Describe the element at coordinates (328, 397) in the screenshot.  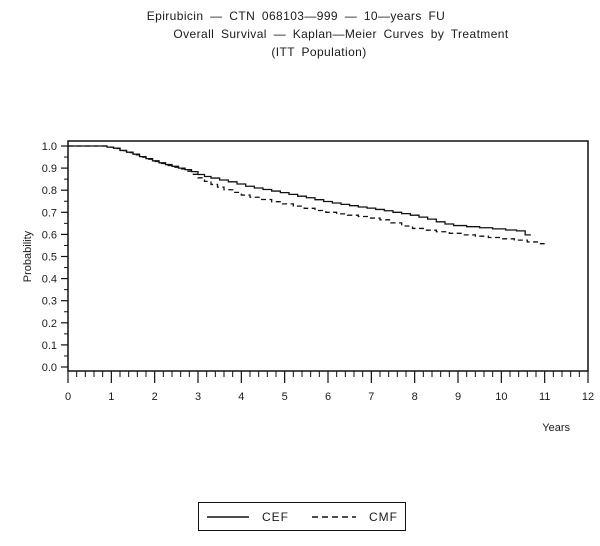
I see `svg-text: 6` at that location.